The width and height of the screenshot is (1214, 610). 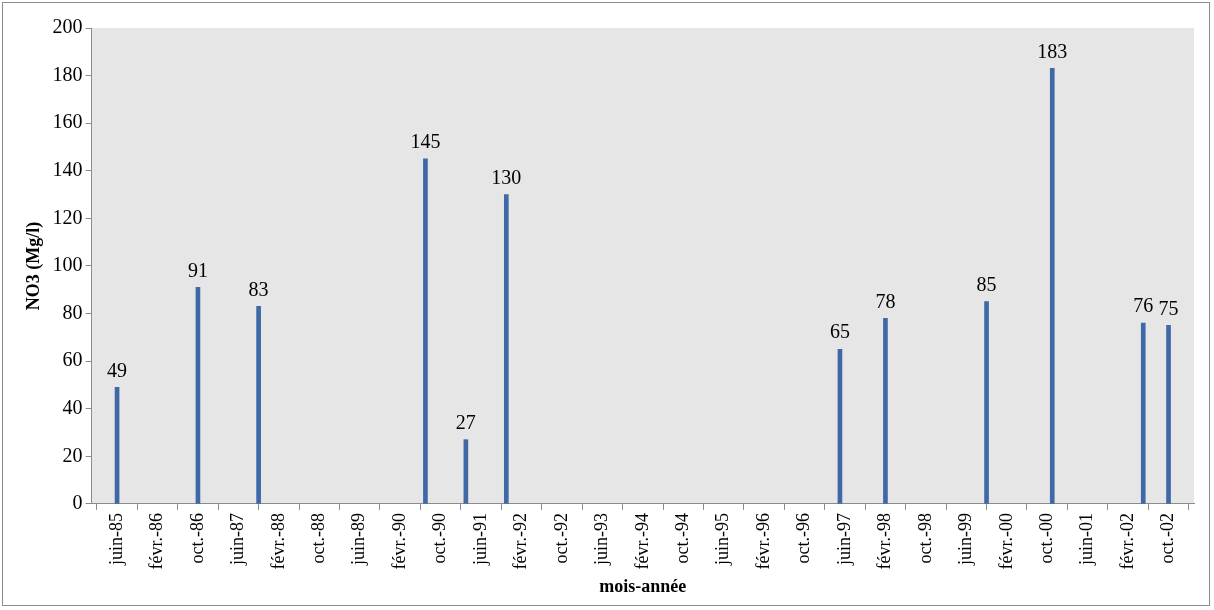 I want to click on y-tick-label: 140, so click(x=67, y=169).